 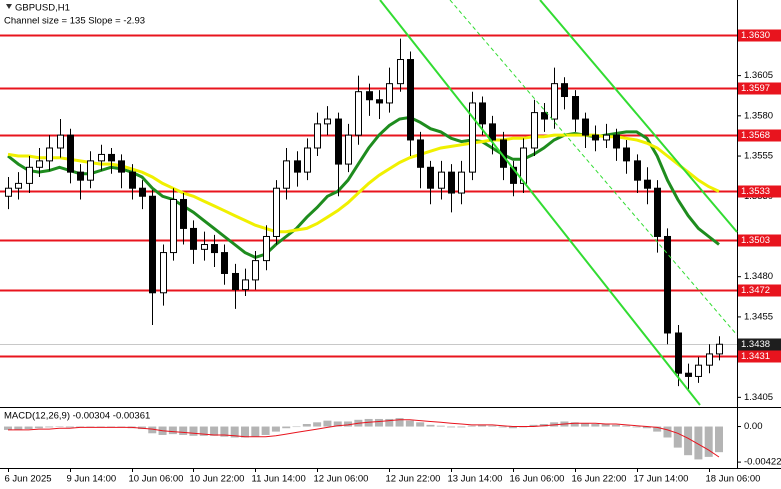 I want to click on y-tick-label: 1.3455, so click(x=758, y=316).